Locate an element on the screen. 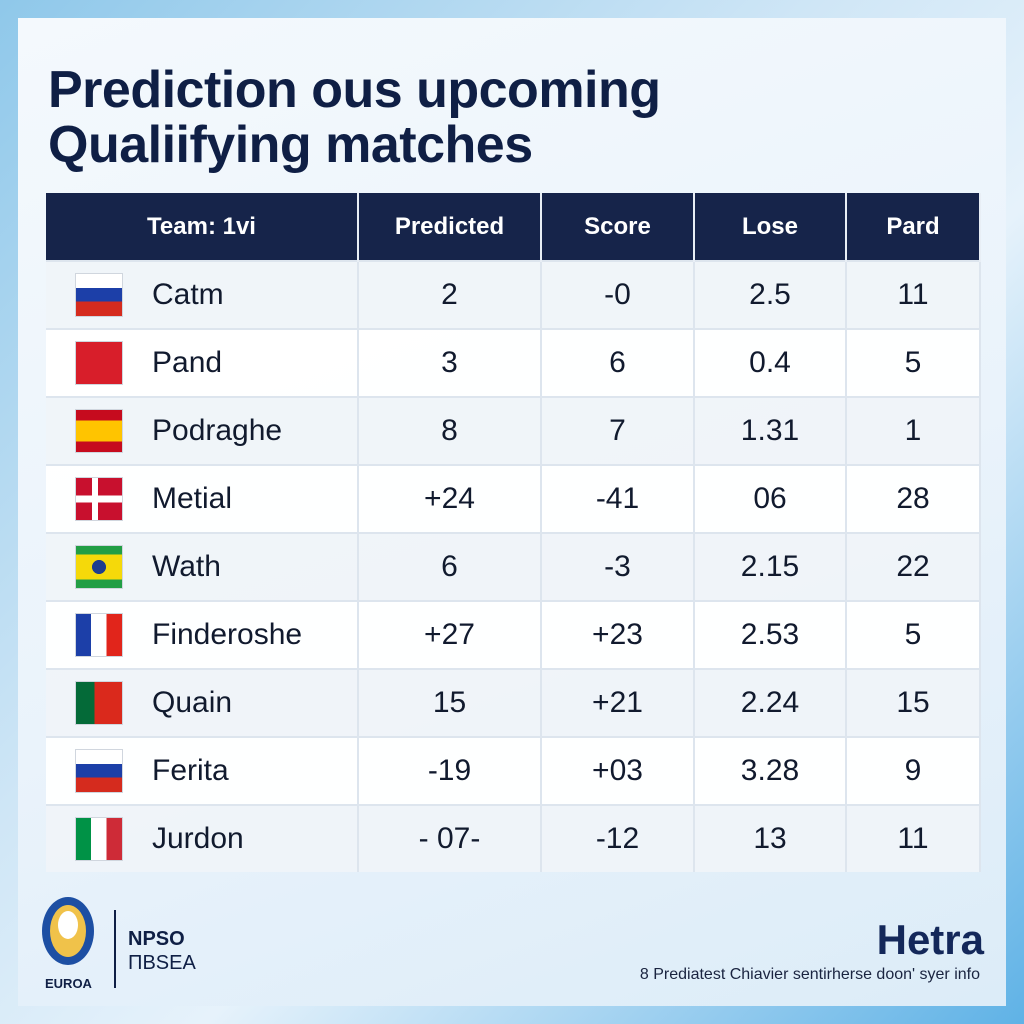  table-row: Metial +24 -41 06 28 is located at coordinates (513, 498).